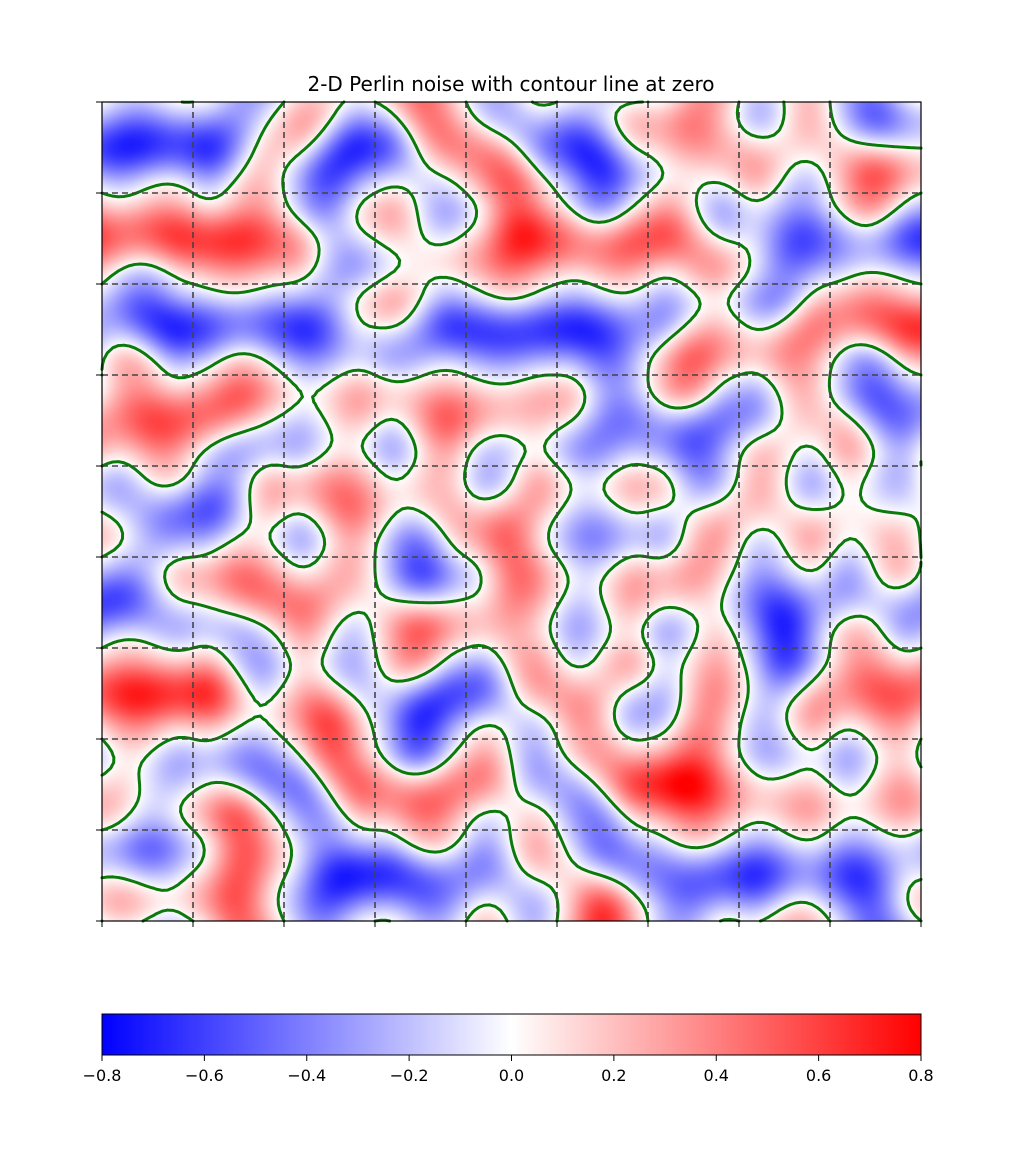 This screenshot has width=1024, height=1152. What do you see at coordinates (920, 1075) in the screenshot?
I see `colorbar-tick-label: 0.8` at bounding box center [920, 1075].